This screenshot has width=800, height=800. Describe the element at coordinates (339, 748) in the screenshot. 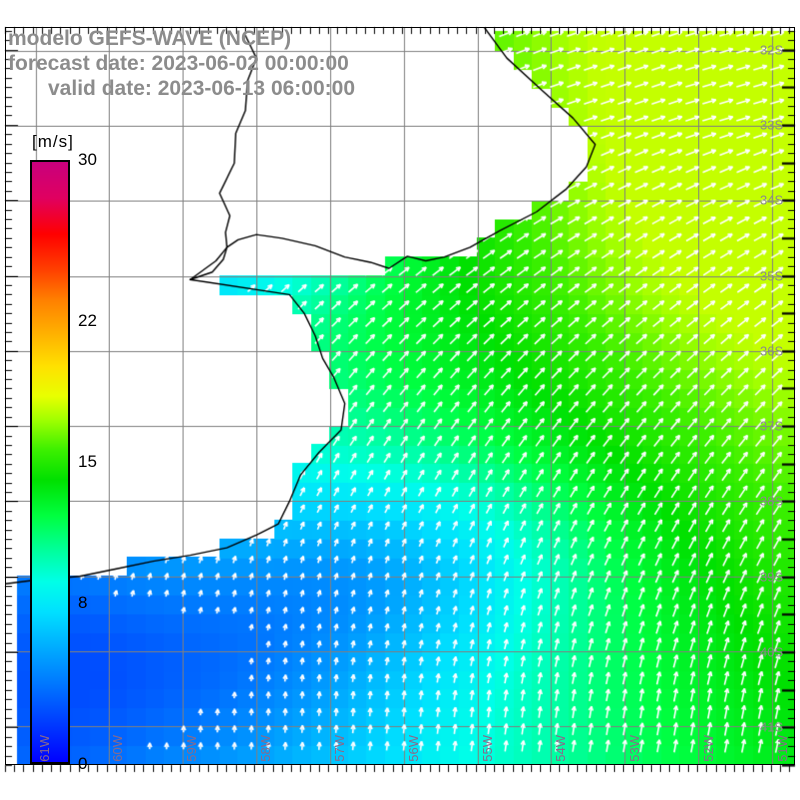

I see `lon-label-57W: 57W` at that location.